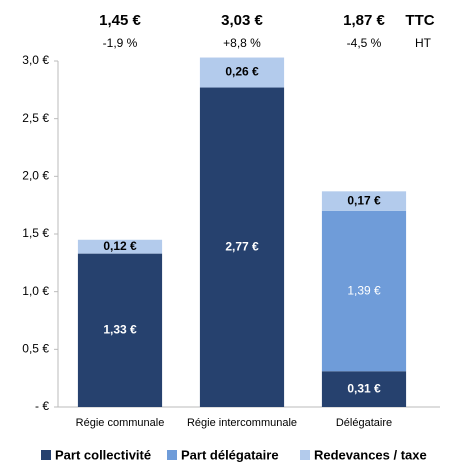 The image size is (449, 468). I want to click on x-tick-label: Régie communale, so click(120, 423).